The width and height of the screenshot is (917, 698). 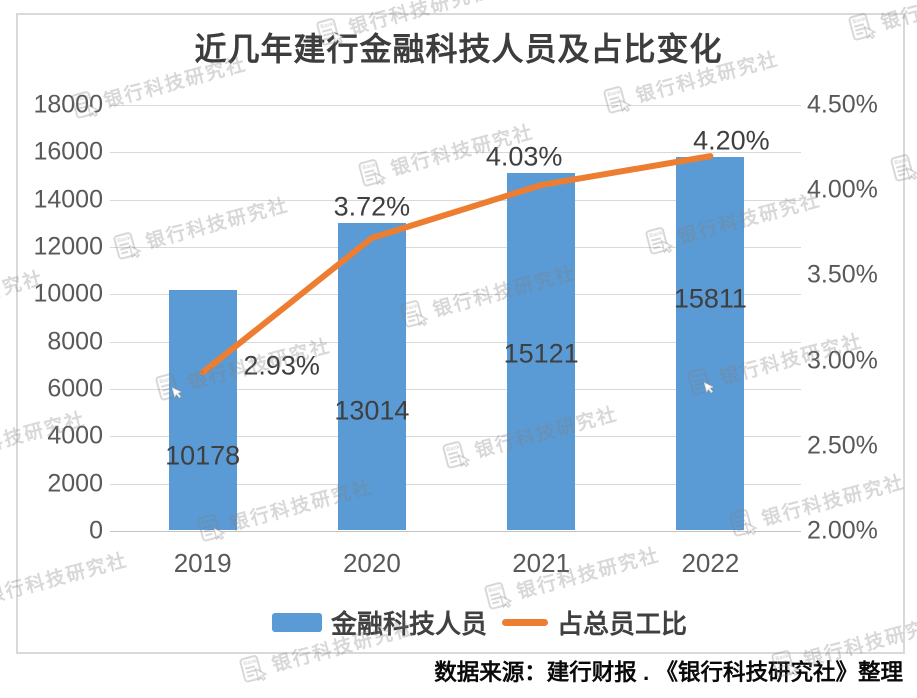 I want to click on y-axis-left-tick-label: 14000, so click(x=68, y=199).